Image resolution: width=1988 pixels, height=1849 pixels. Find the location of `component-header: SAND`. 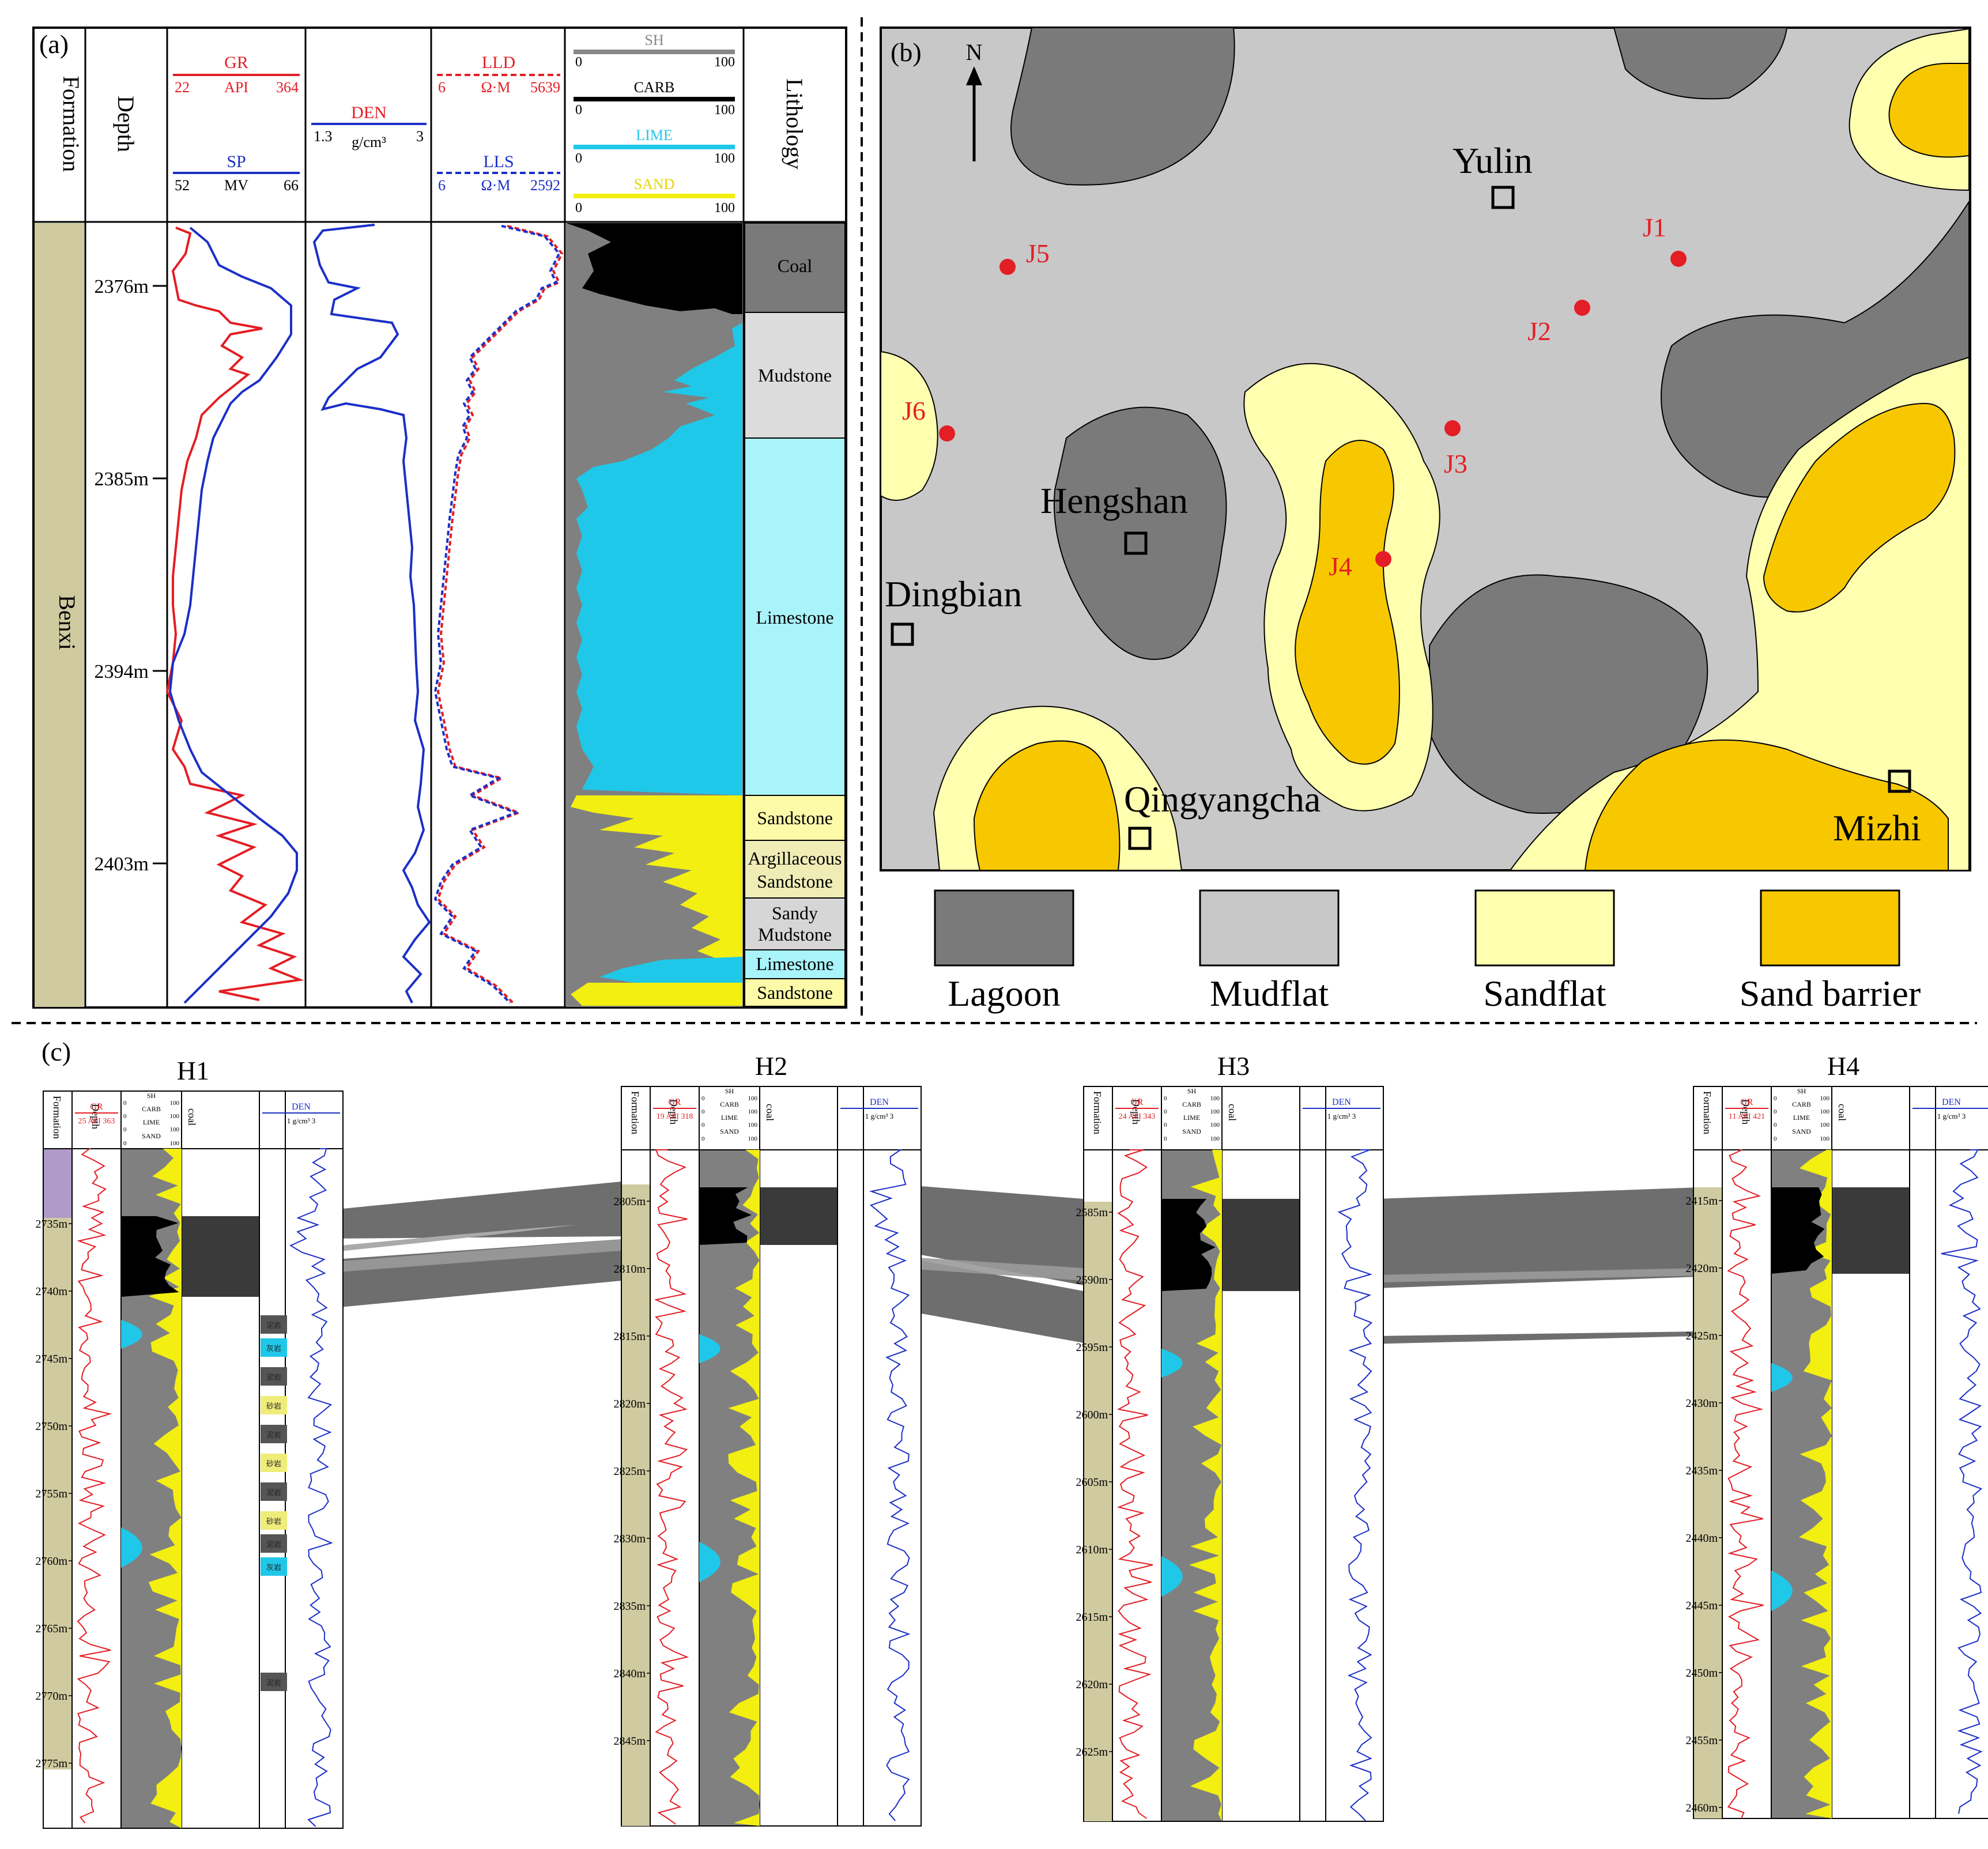

component-header: SAND is located at coordinates (1192, 1131).